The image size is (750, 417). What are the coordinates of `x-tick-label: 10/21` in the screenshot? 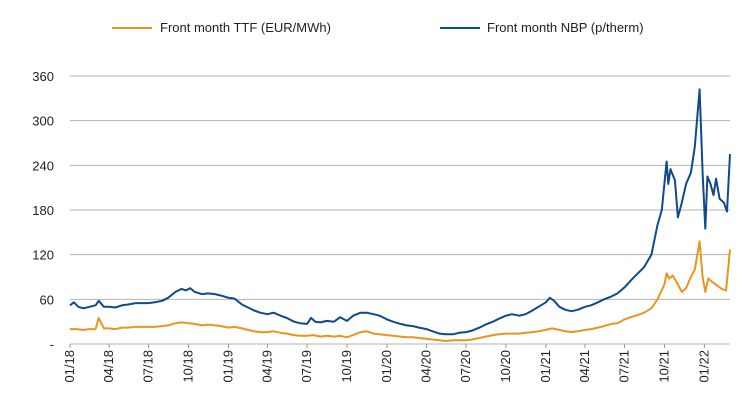 It's located at (663, 366).